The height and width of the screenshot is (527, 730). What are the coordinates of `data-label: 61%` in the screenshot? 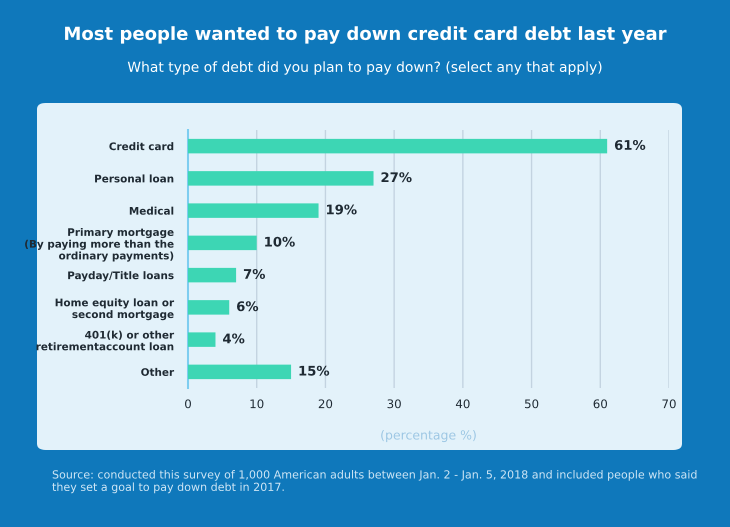 It's located at (630, 145).